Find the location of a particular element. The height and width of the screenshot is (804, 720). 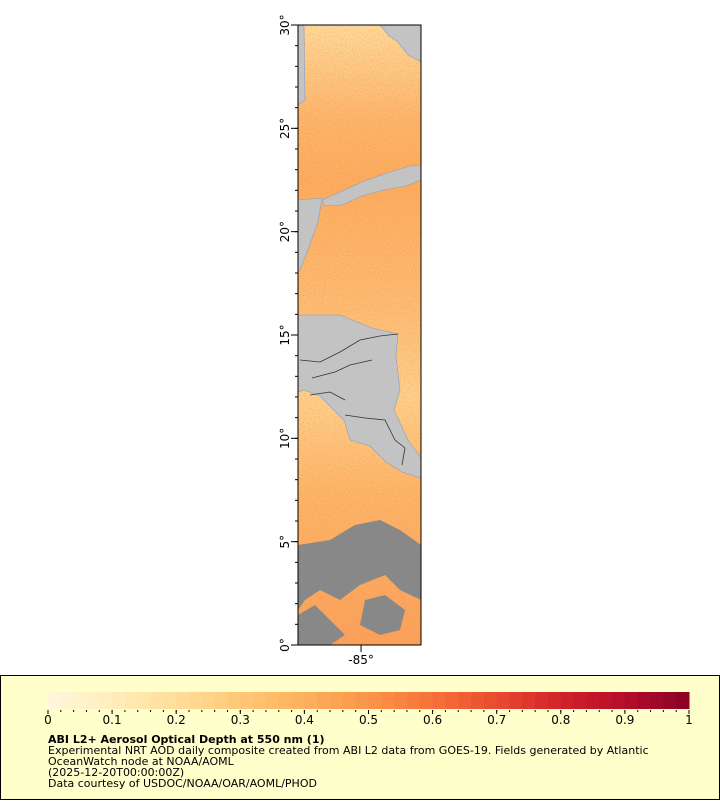

cloud-mask is located at coordinates (359, 582).